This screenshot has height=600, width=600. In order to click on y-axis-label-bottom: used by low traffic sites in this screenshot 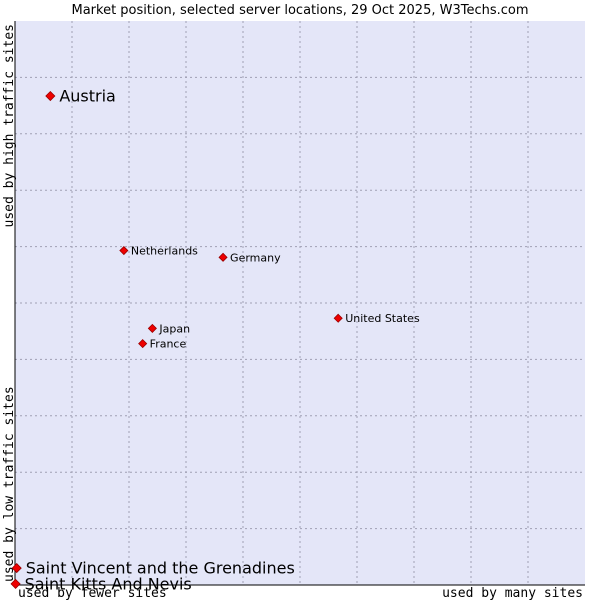, I will do `click(9, 484)`.